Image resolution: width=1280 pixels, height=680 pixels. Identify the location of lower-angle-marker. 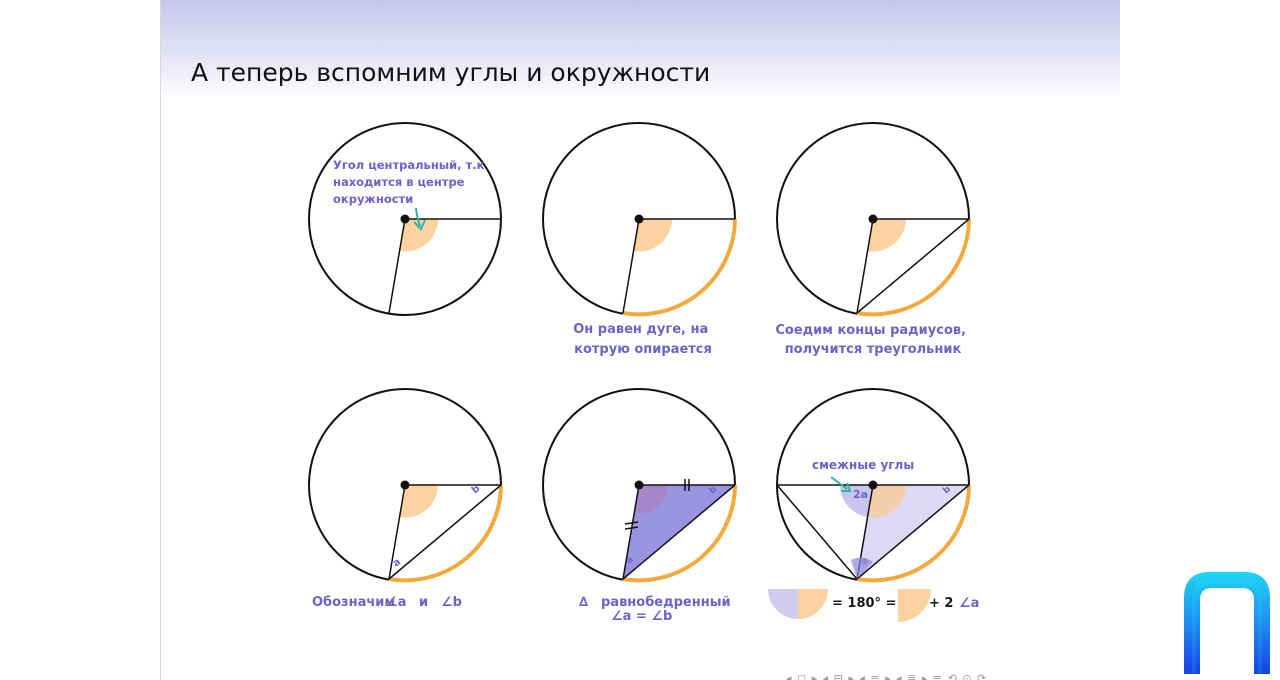
(862, 568).